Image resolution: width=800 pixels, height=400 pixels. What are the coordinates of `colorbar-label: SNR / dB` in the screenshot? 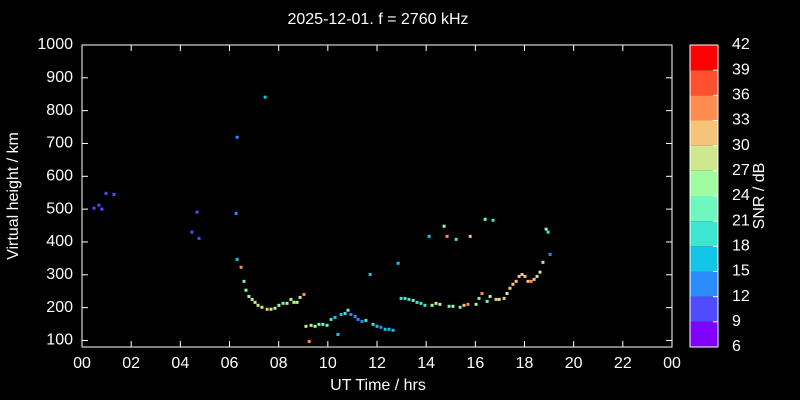 It's located at (759, 196).